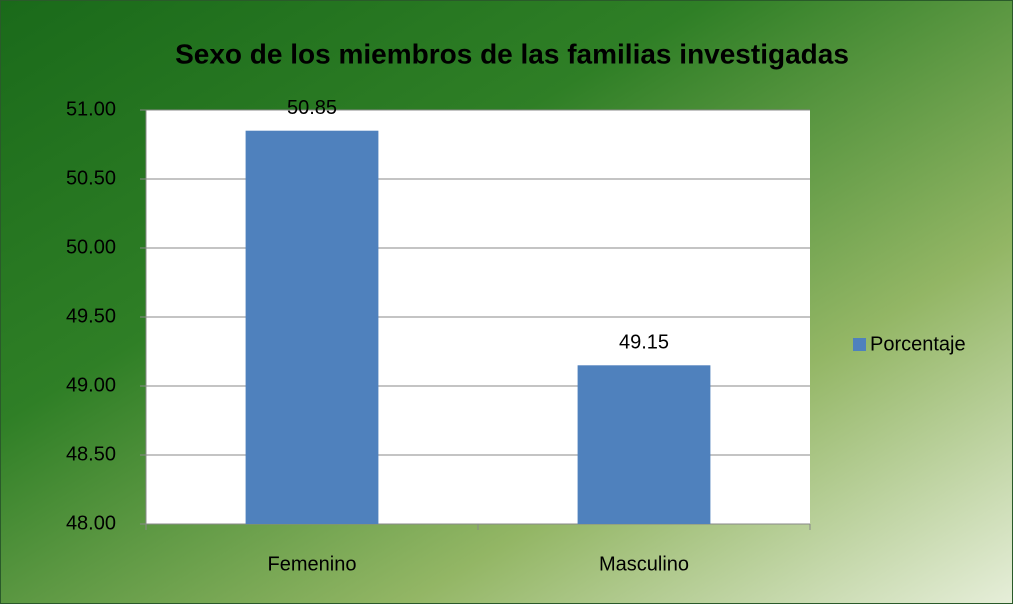 This screenshot has height=604, width=1013. I want to click on x-tick-label: Masculino, so click(644, 564).